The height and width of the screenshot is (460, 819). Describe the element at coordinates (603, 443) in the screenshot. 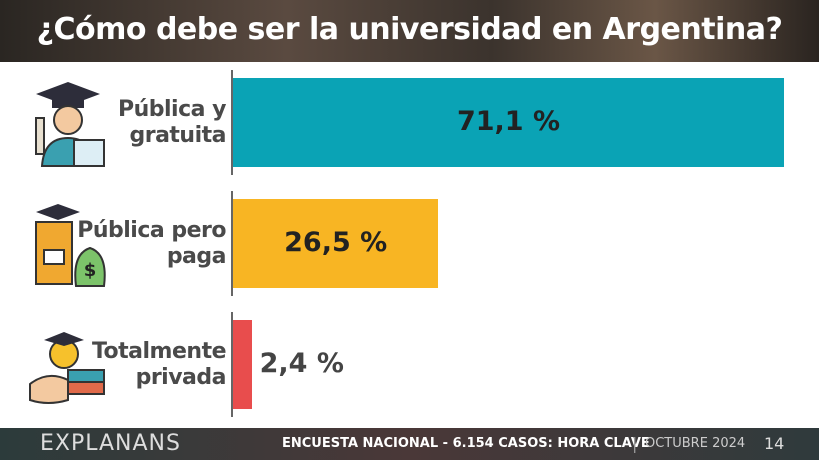

I see `pollster: HORA CLAVE` at that location.